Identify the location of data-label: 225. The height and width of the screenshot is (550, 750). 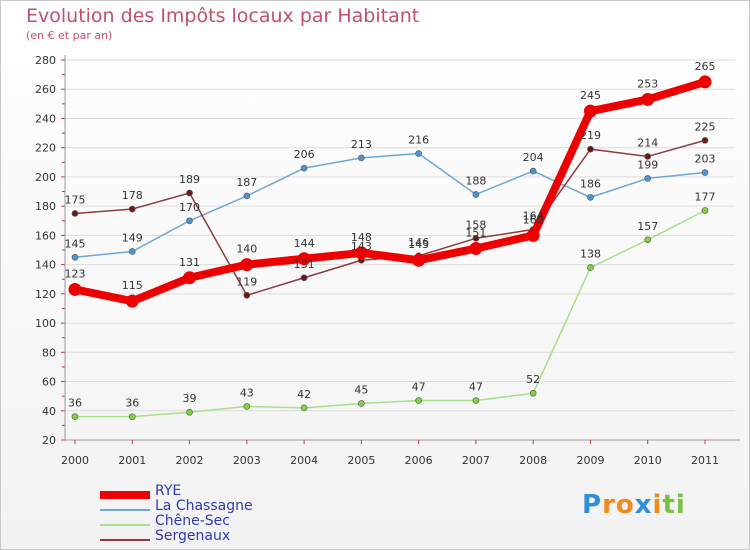
(705, 126).